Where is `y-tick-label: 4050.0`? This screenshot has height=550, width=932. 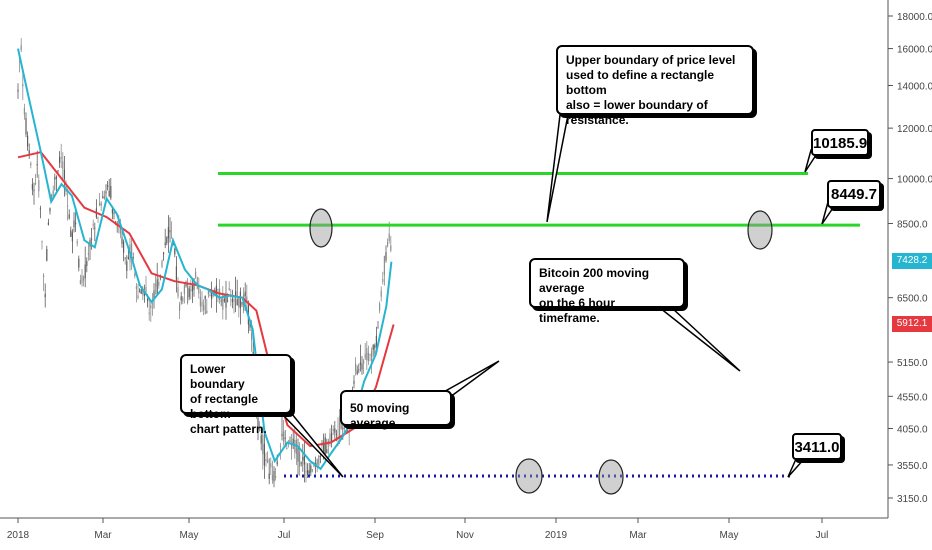
y-tick-label: 4050.0 is located at coordinates (912, 430).